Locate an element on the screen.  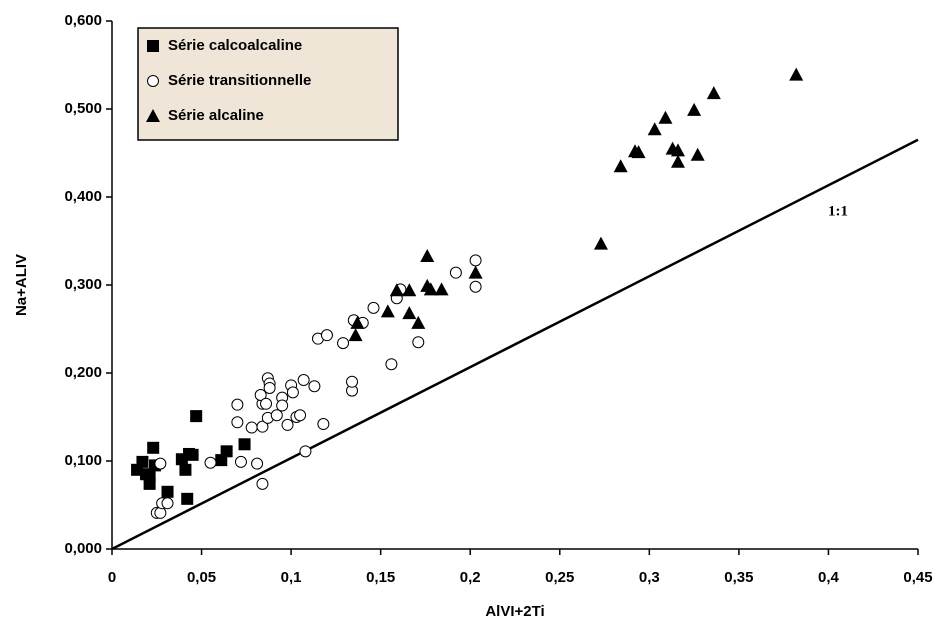
y-tick-label: 0,100 is located at coordinates (83, 460).